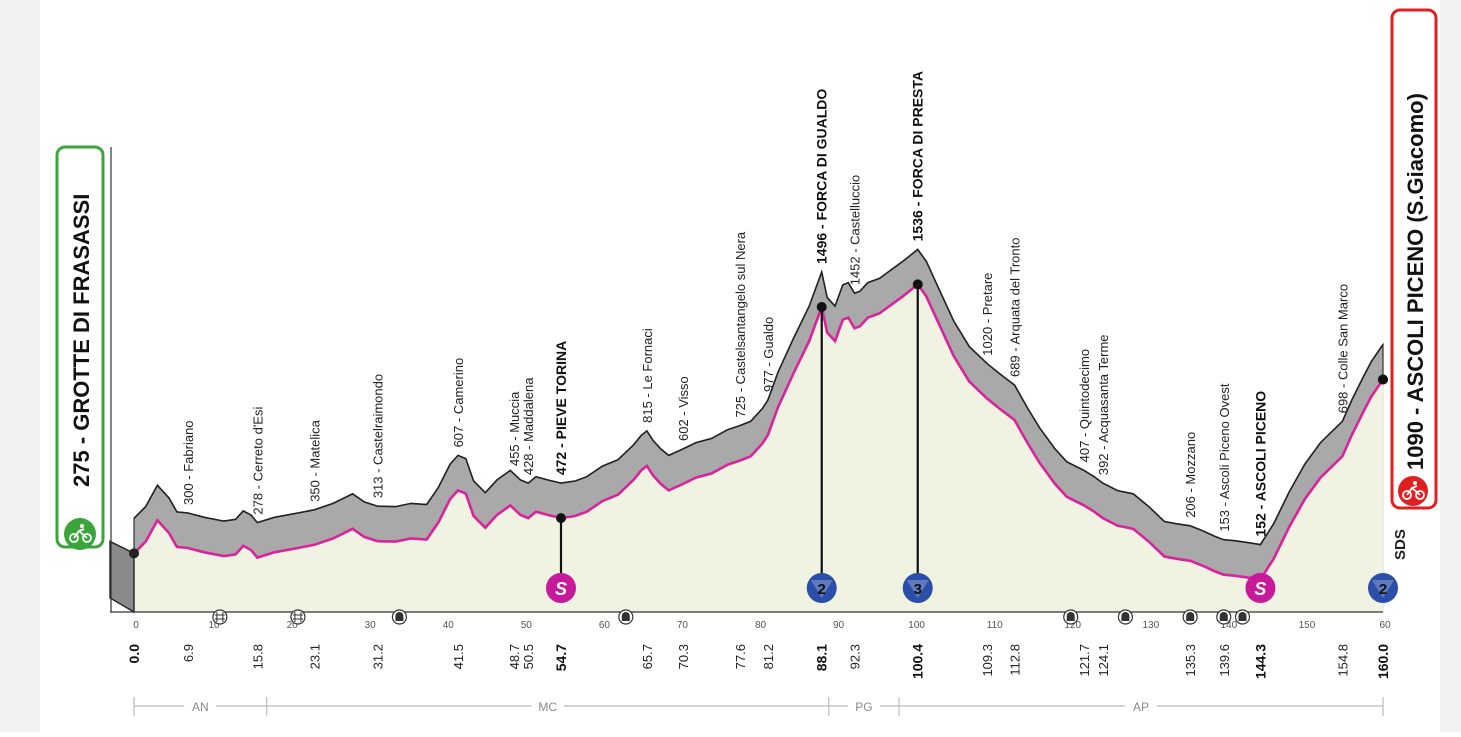 Image resolution: width=1461 pixels, height=737 pixels. Describe the element at coordinates (1103, 404) in the screenshot. I see `waypoint-label: 392 - Acquasanta Terme` at that location.